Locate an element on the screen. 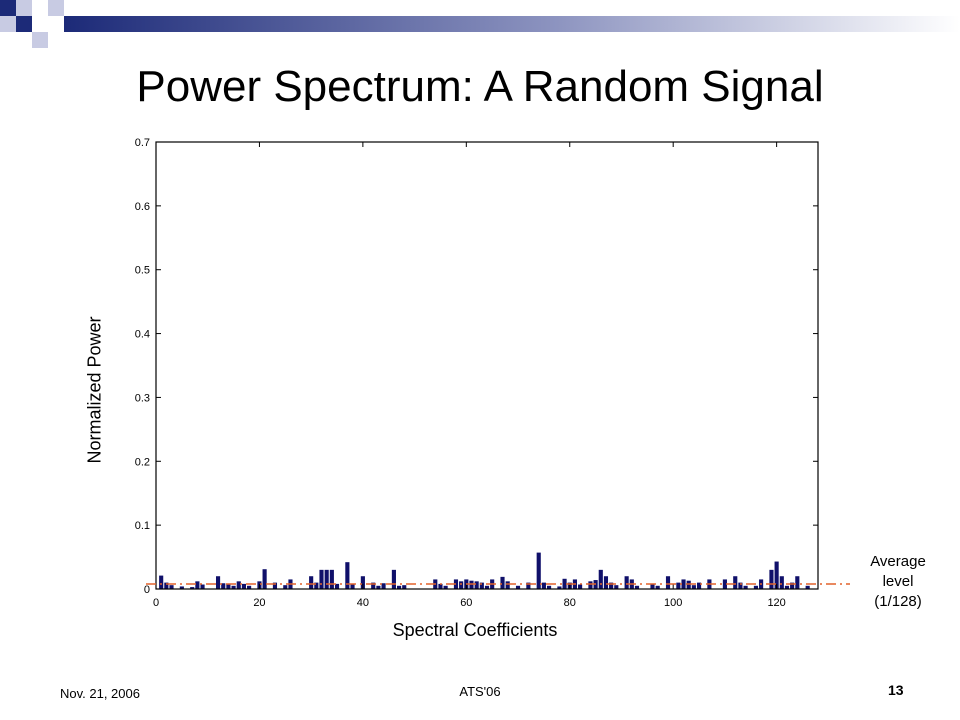  title-bar-decoration is located at coordinates (480, 24).